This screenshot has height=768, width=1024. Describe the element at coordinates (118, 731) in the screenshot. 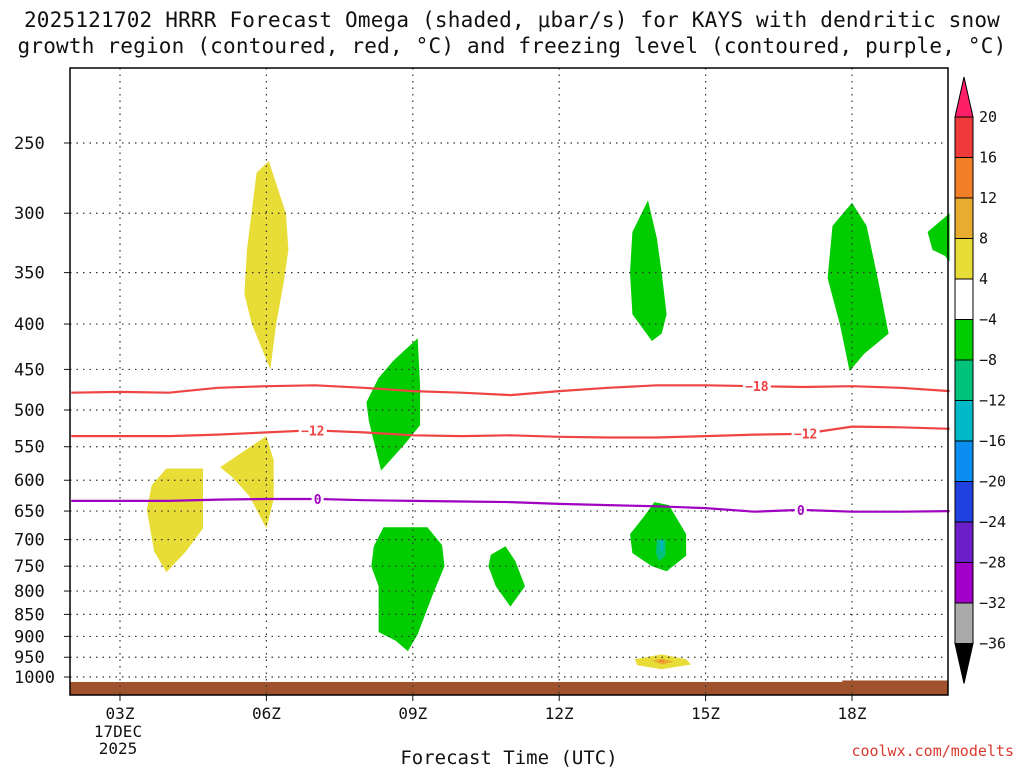

I see `x-date-label-0: 17DEC` at that location.